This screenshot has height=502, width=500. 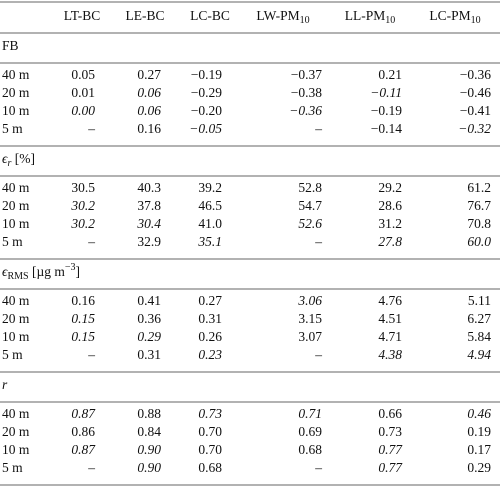 I want to click on cell: −0.20, so click(x=206, y=110).